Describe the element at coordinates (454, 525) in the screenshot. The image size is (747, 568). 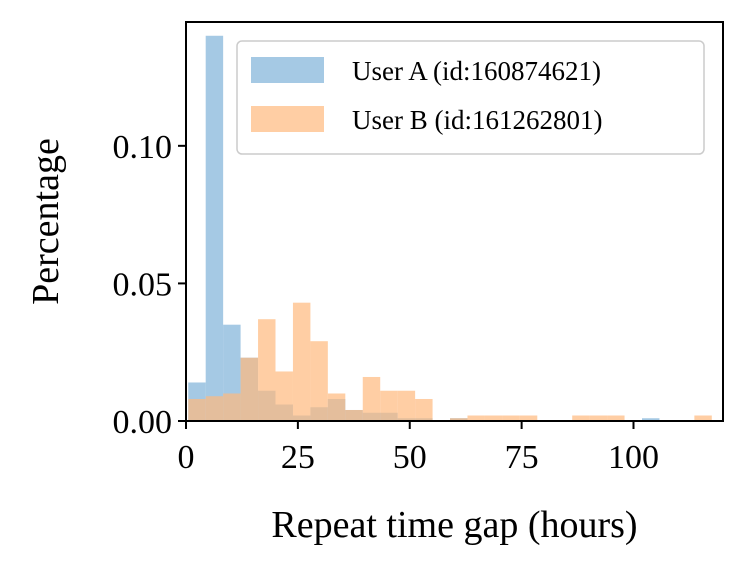
I see `x-axis-label: Repeat time gap (hours)` at that location.